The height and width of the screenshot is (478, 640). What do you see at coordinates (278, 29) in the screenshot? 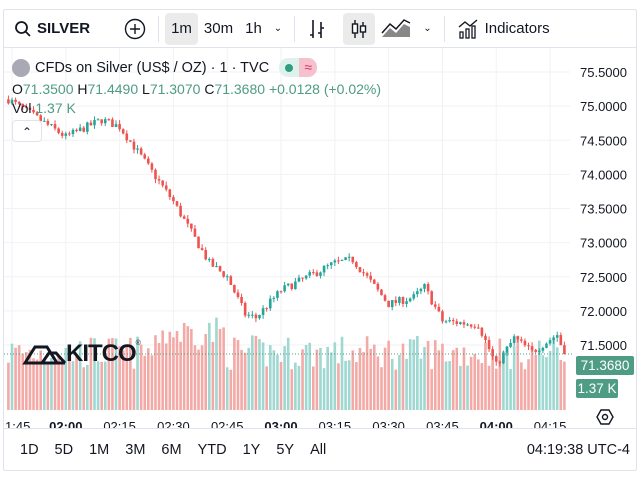
I see `interval-dropdown: ⌄` at bounding box center [278, 29].